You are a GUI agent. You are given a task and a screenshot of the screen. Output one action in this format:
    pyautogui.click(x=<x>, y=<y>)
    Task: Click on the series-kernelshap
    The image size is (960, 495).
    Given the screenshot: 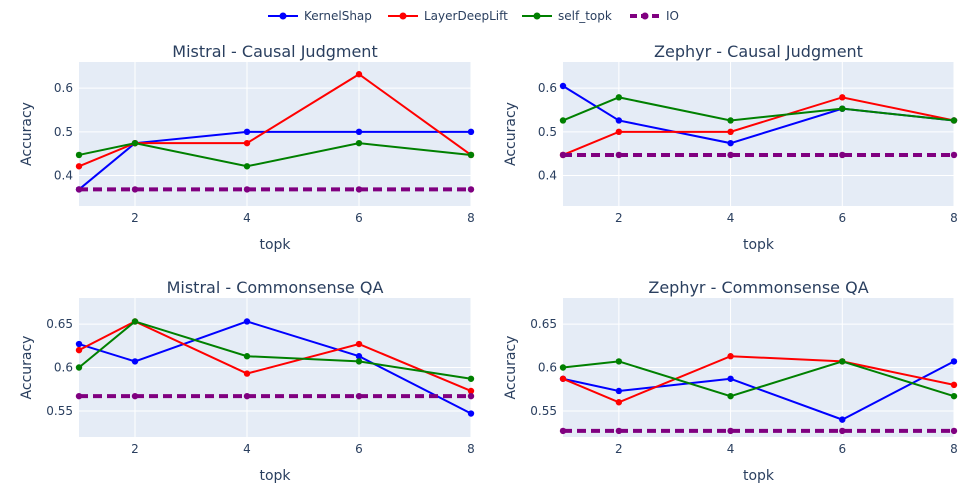 What is the action you would take?
    pyautogui.click(x=275, y=367)
    